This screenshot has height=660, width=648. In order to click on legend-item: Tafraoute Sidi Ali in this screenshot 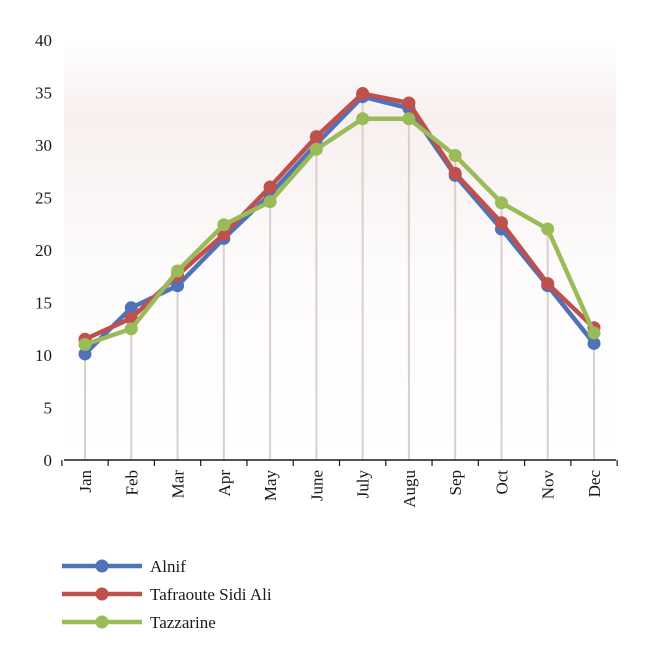, I will do `click(167, 594)`.